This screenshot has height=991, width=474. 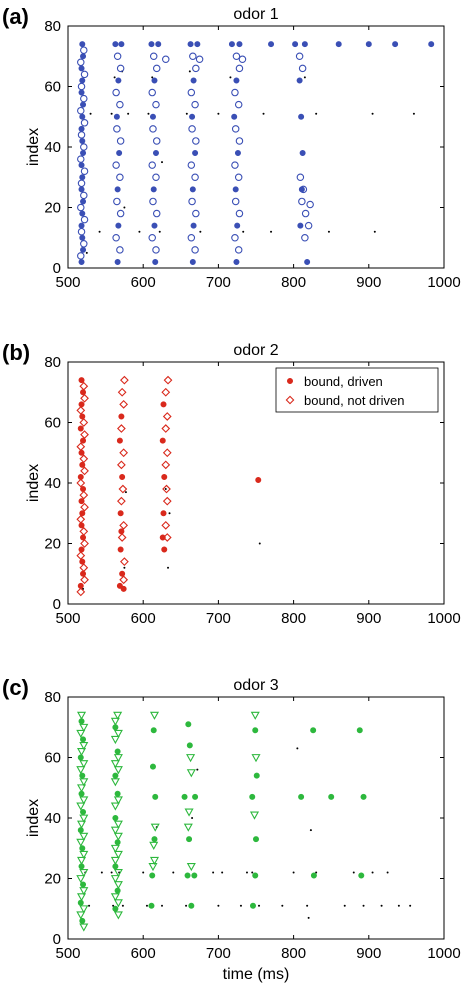 What do you see at coordinates (57, 268) in the screenshot?
I see `y-tick-label: 0` at bounding box center [57, 268].